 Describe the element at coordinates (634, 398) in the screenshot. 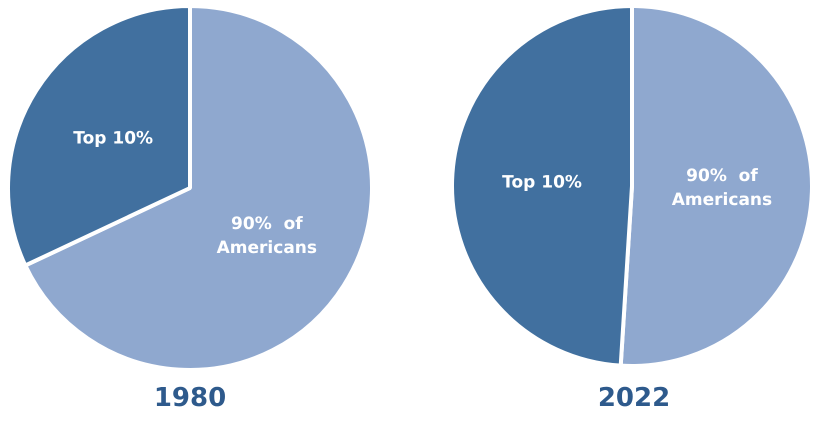

I see `text: 2022` at that location.